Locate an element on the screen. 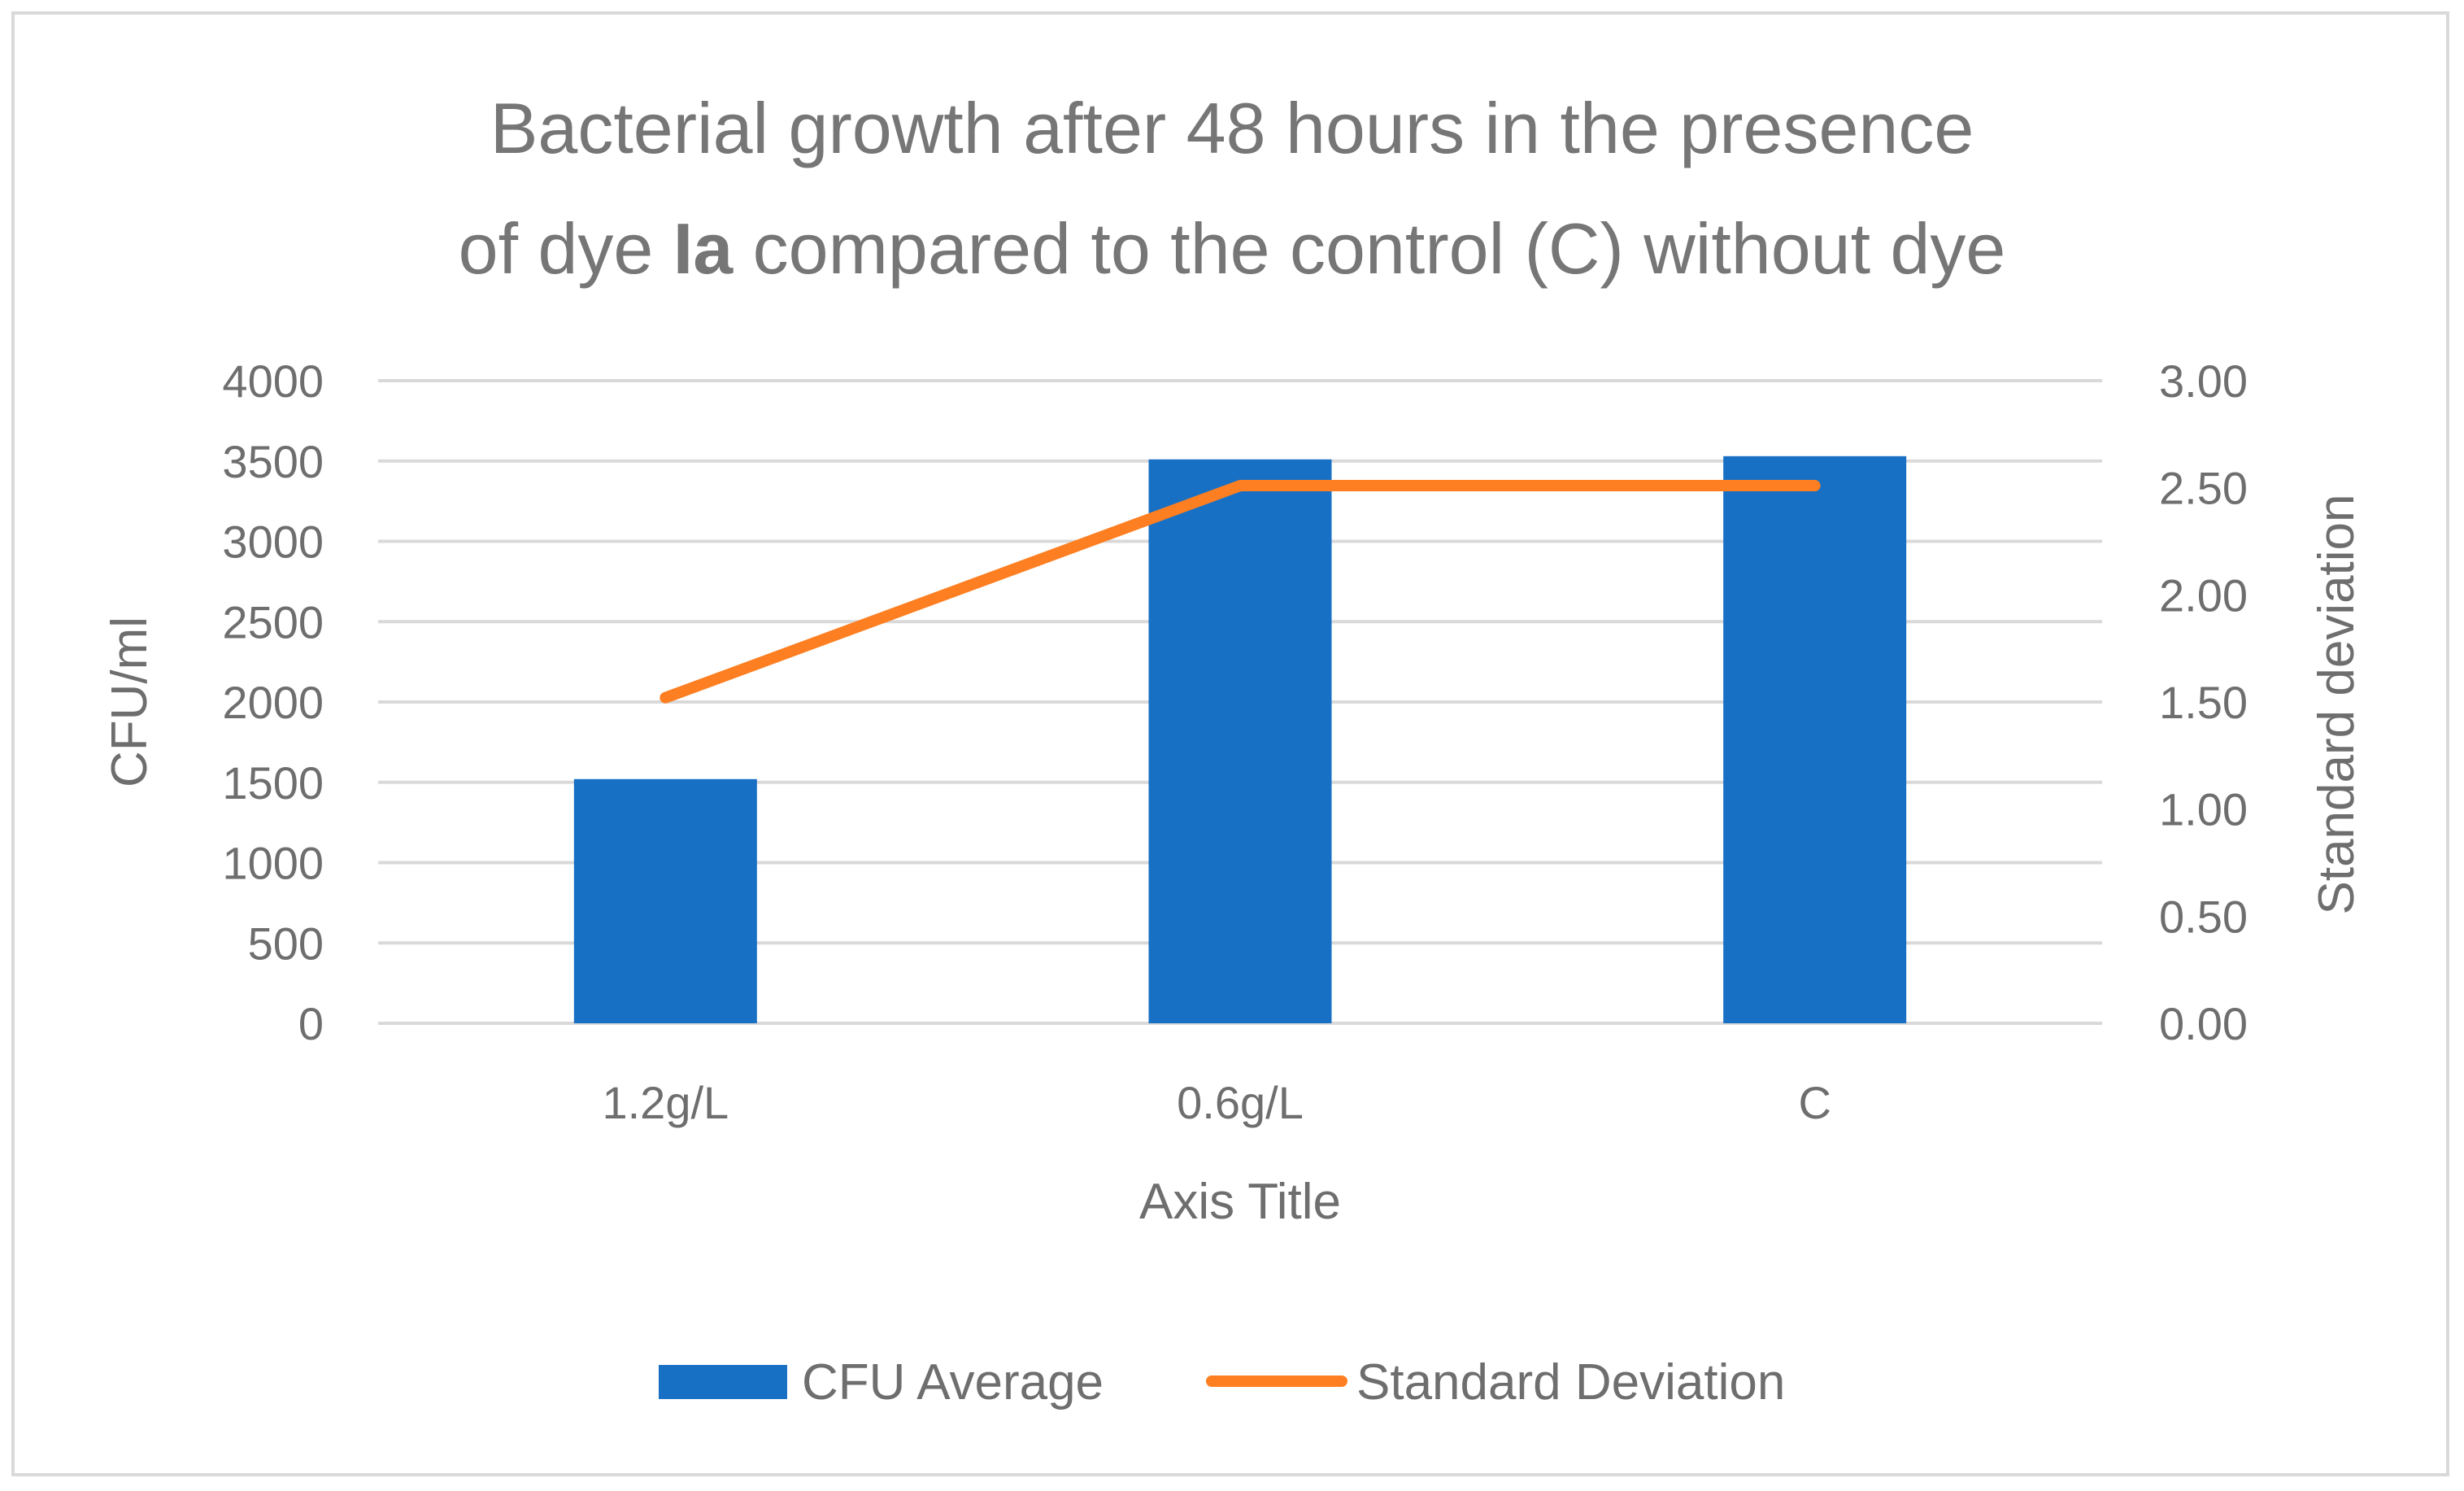 This screenshot has width=2464, height=1491. x-axis-ticks: 1.2g/L 0.6g/L C is located at coordinates (1216, 1102).